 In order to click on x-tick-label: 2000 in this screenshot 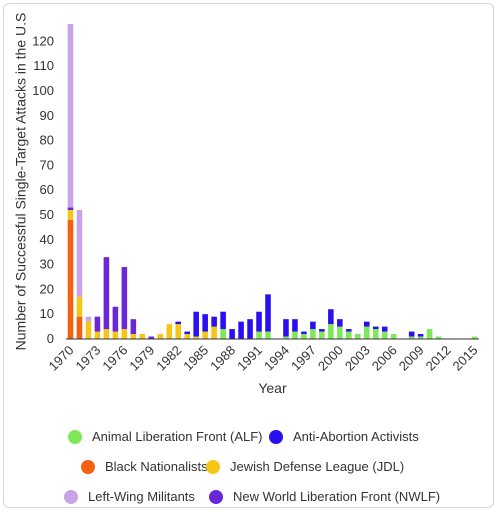, I will do `click(330, 358)`.